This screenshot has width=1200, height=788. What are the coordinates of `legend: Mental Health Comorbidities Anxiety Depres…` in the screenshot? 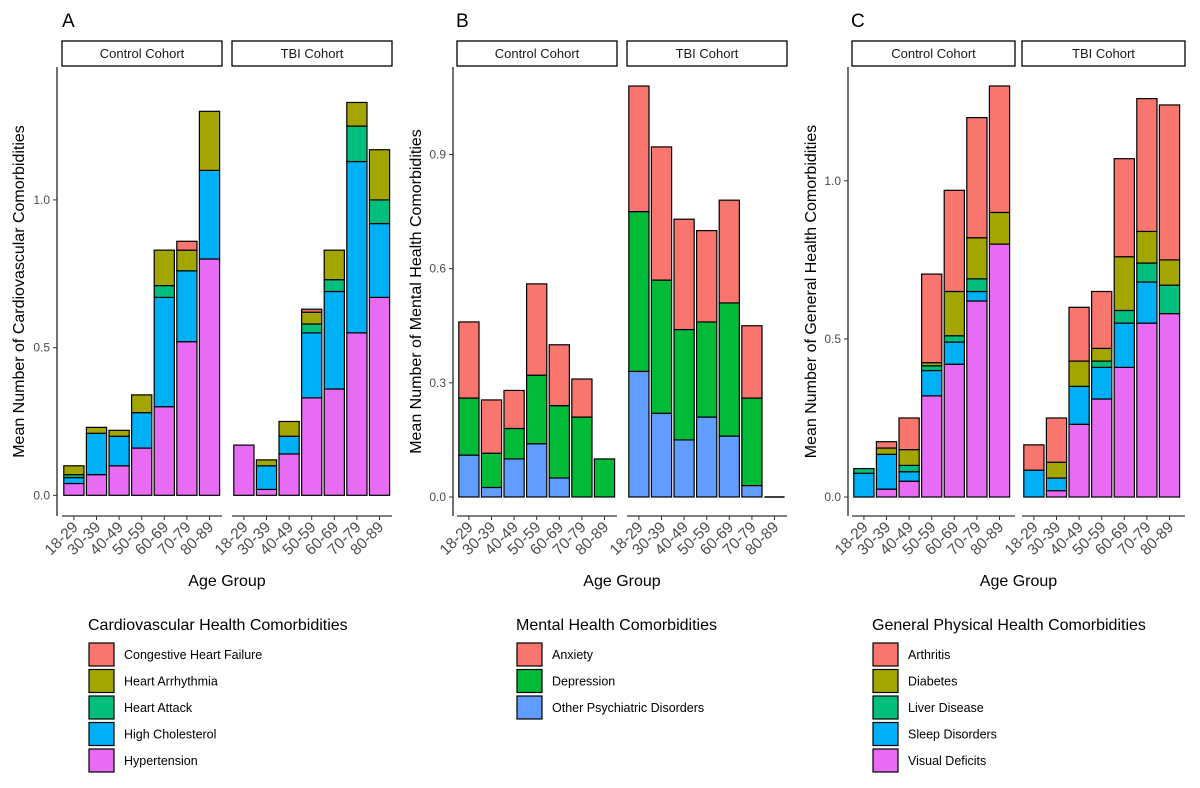 It's located at (616, 668).